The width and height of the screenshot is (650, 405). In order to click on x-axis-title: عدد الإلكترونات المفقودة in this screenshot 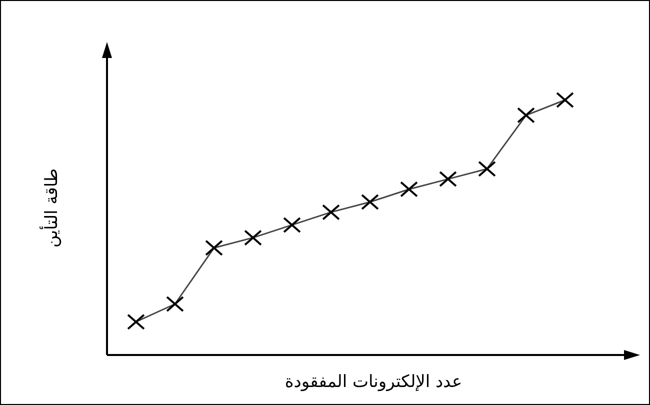, I will do `click(374, 382)`.